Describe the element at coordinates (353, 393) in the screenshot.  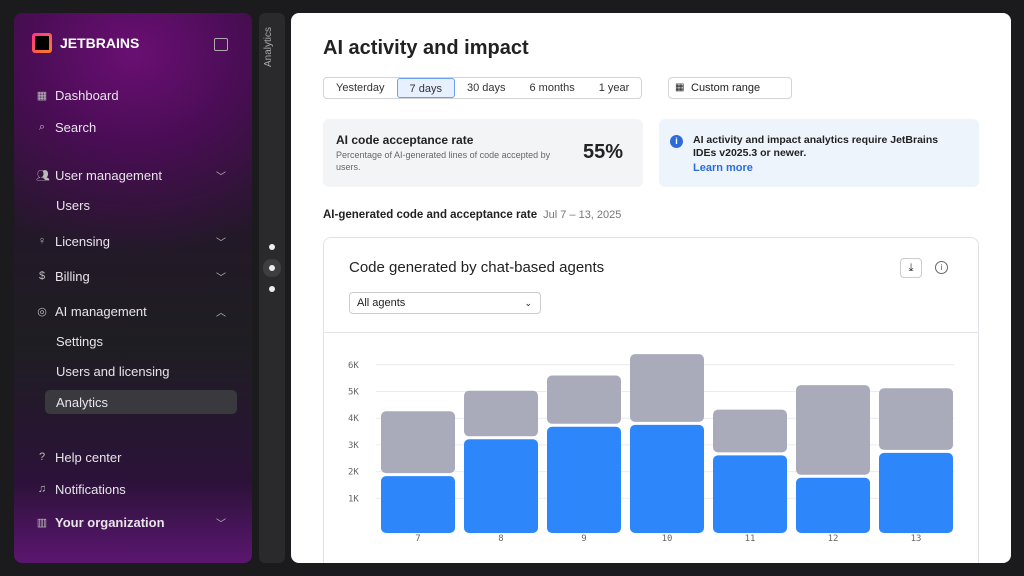
I see `y-tick-label: 5K` at that location.